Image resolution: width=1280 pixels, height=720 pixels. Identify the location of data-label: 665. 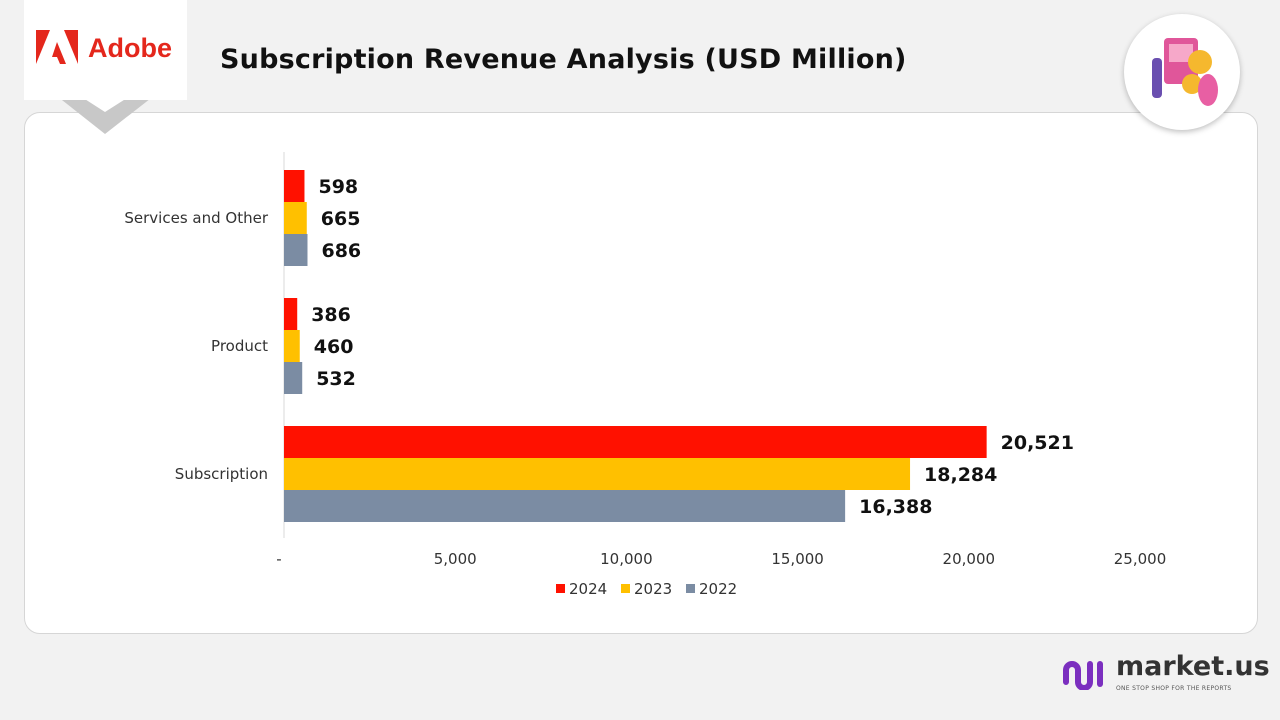
(341, 219).